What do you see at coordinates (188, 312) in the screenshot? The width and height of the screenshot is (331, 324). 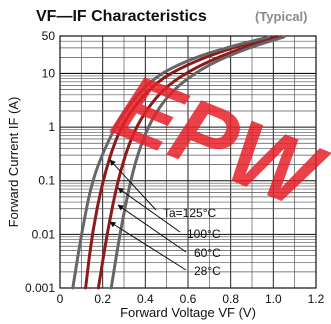 I see `x-axis-label: Forward Voltage VF (V)` at bounding box center [188, 312].